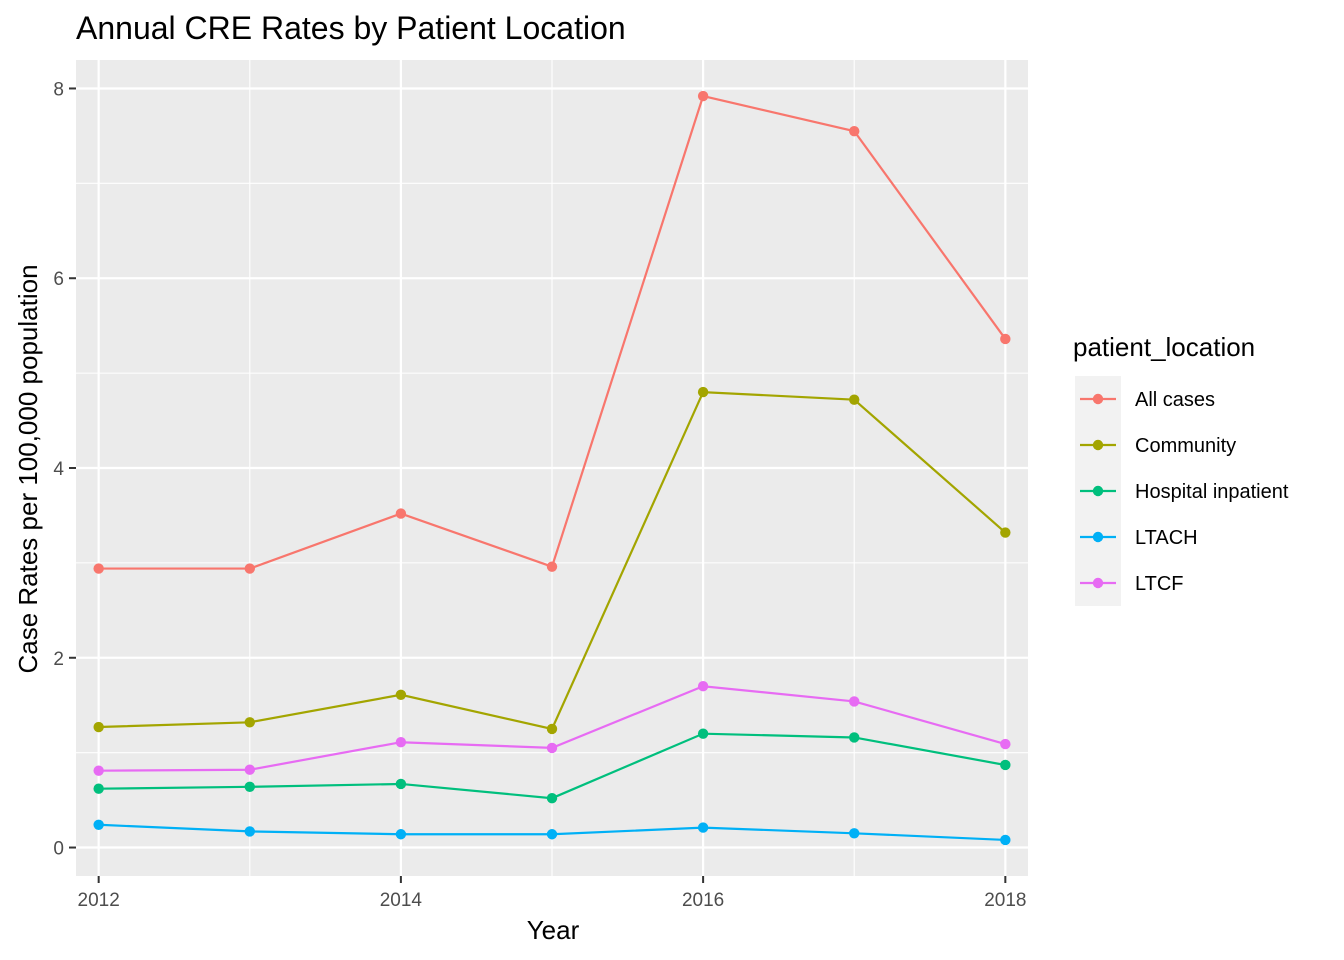 Image resolution: width=1344 pixels, height=960 pixels. Describe the element at coordinates (401, 900) in the screenshot. I see `x-tick-label: 2014` at that location.